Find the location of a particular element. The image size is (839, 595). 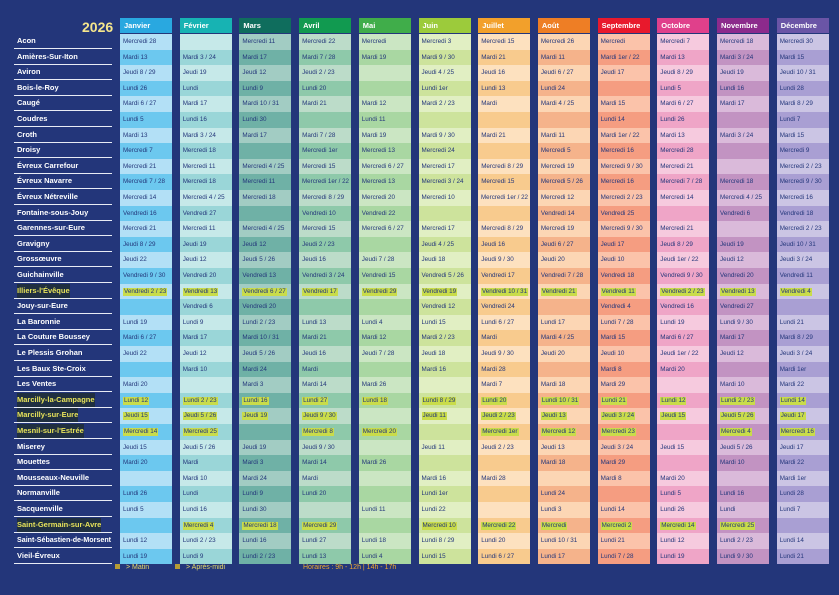

collection-date-cell: Lundi 17 is located at coordinates (563, 556).